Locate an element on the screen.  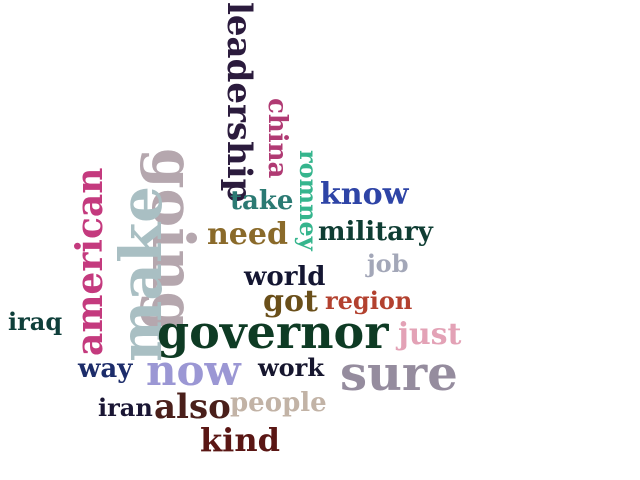
word-just: just is located at coordinates (430, 334).